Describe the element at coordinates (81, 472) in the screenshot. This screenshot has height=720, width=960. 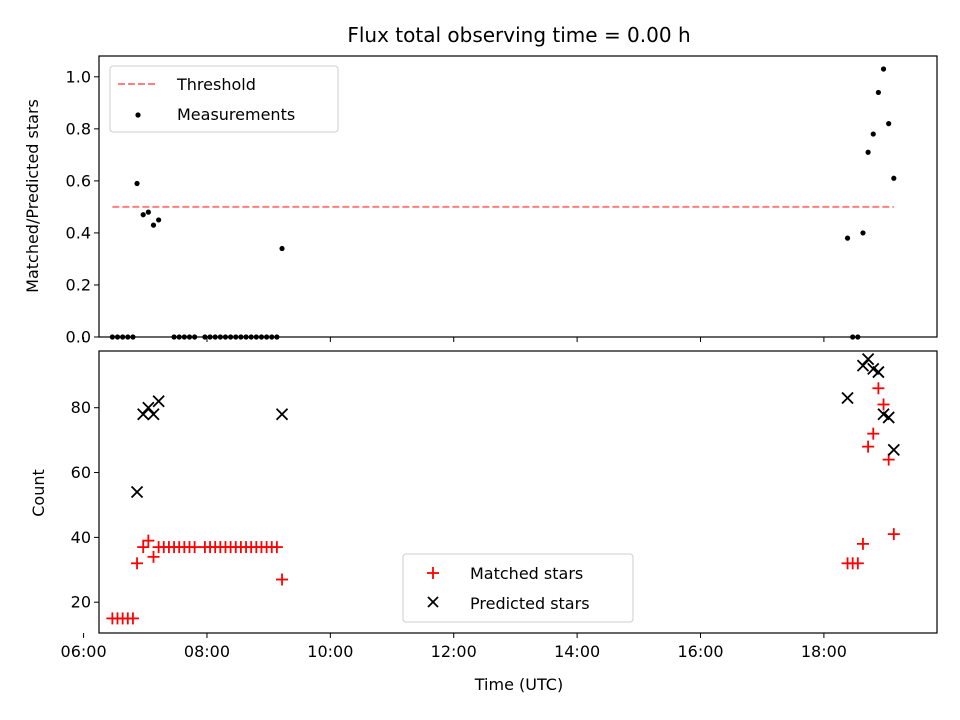
I see `bottom-ytick-label: 60` at that location.